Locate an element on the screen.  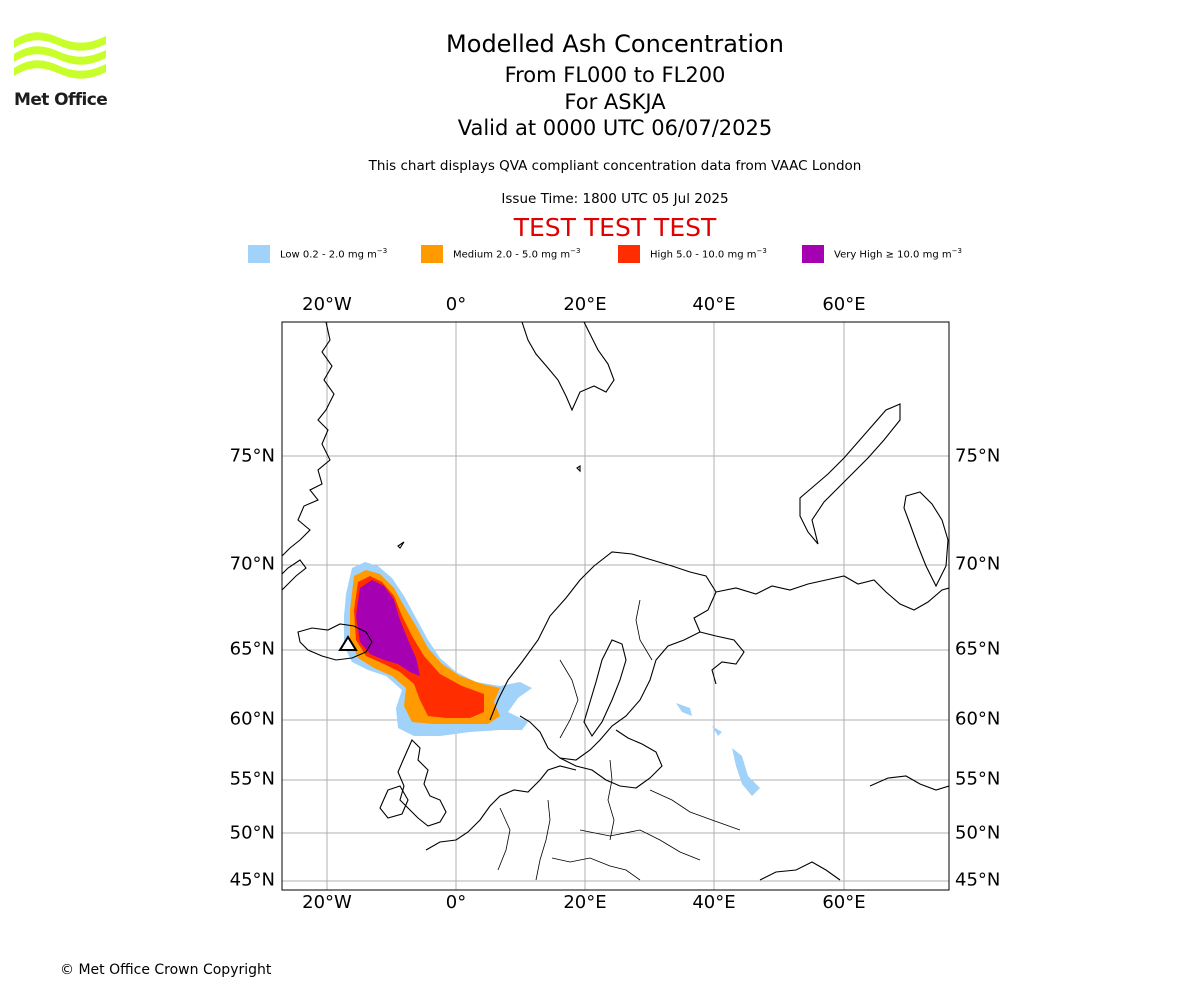
legend-unit-low: −3 is located at coordinates (382, 251).